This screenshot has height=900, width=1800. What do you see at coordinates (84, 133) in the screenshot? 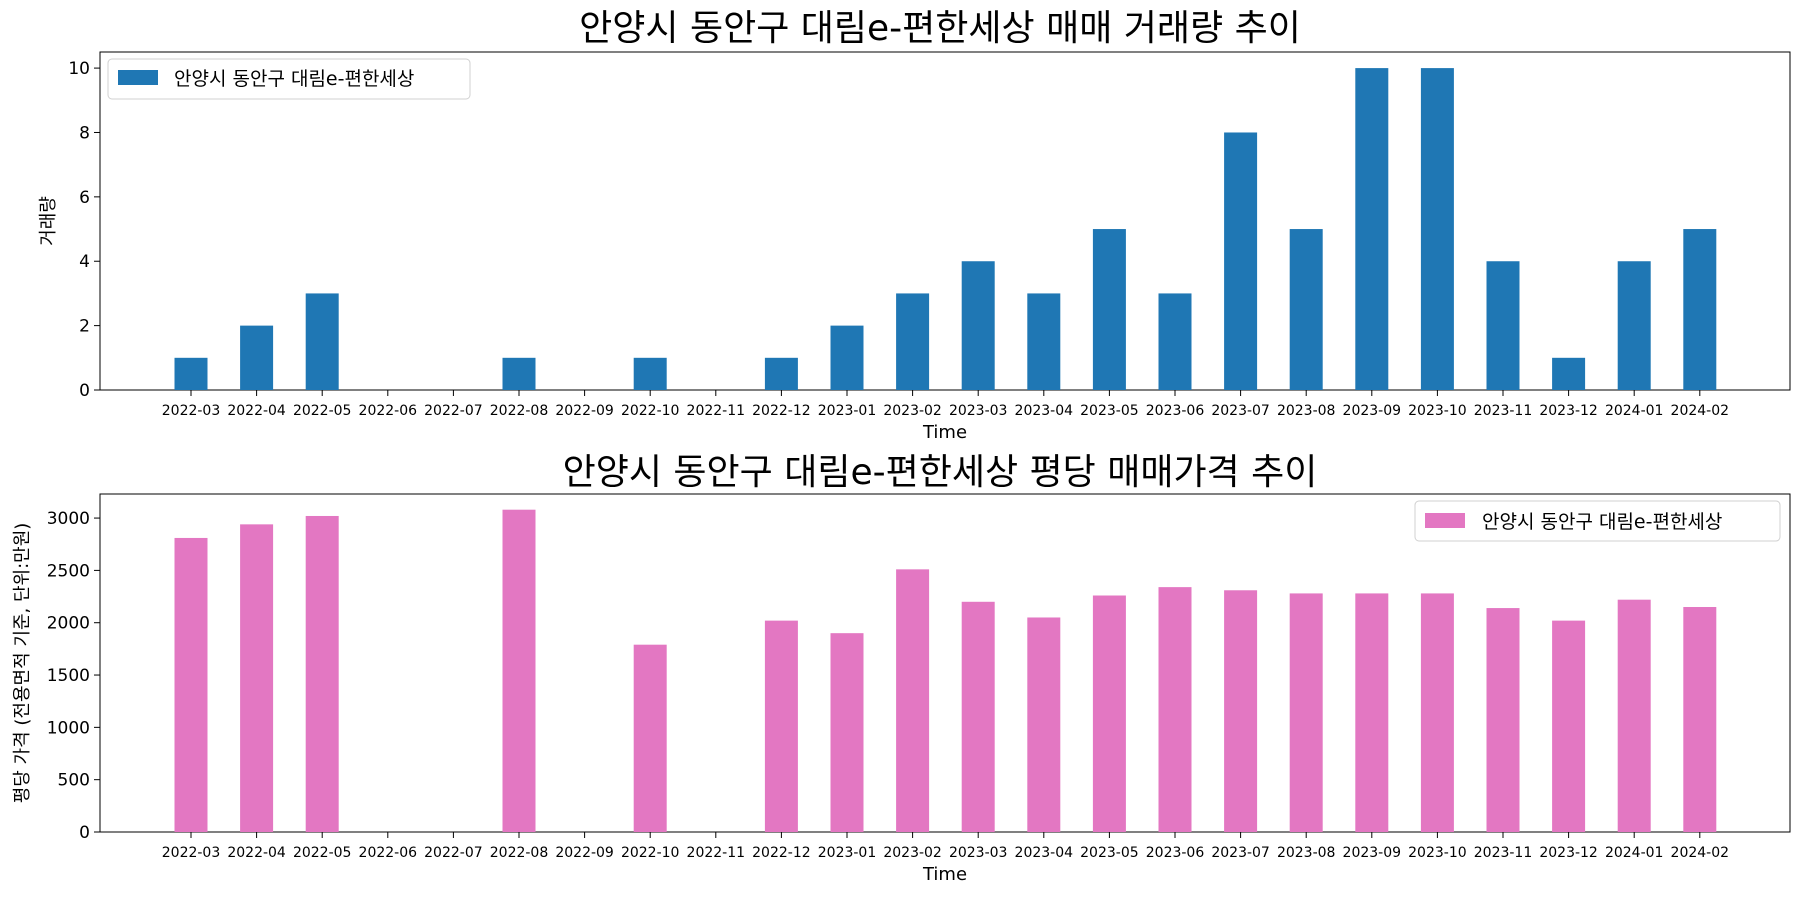
I see `y-tick-label: 8` at bounding box center [84, 133].